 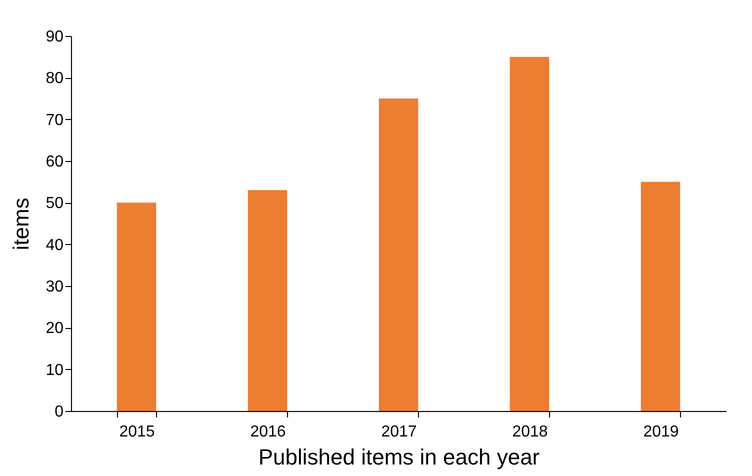 What do you see at coordinates (55, 203) in the screenshot?
I see `y-tick-label: 50` at bounding box center [55, 203].